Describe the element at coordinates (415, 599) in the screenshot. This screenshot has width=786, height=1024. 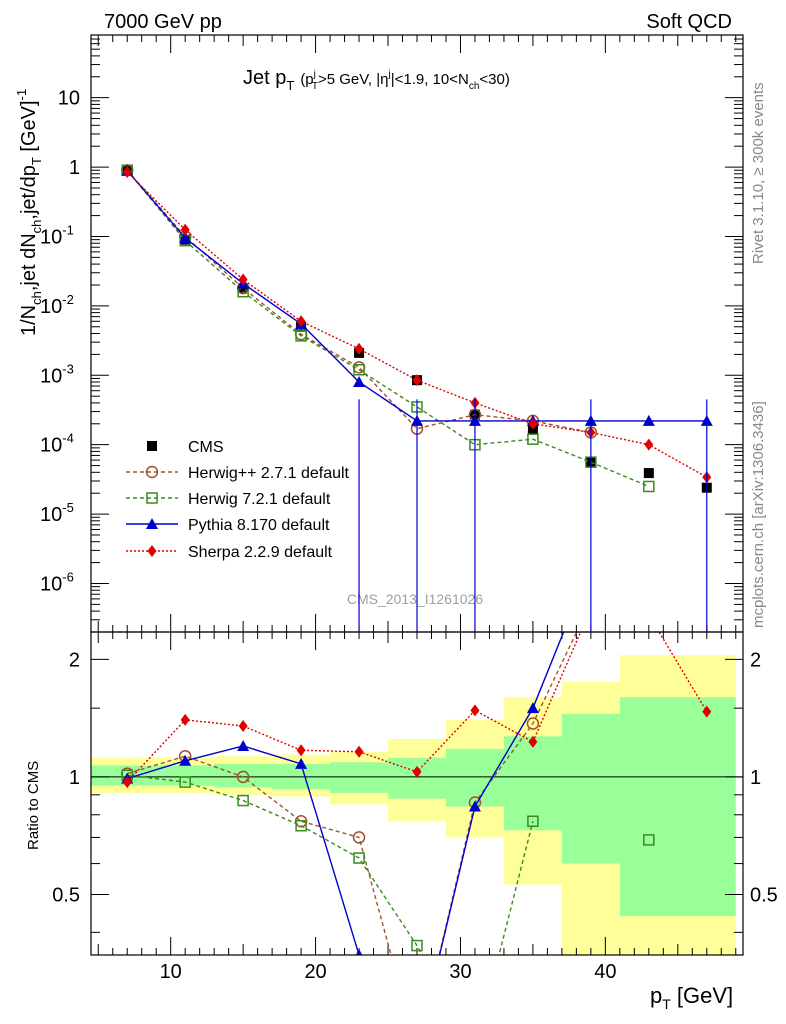
I see `analysis-watermark: CMS_2013_I1261026` at that location.